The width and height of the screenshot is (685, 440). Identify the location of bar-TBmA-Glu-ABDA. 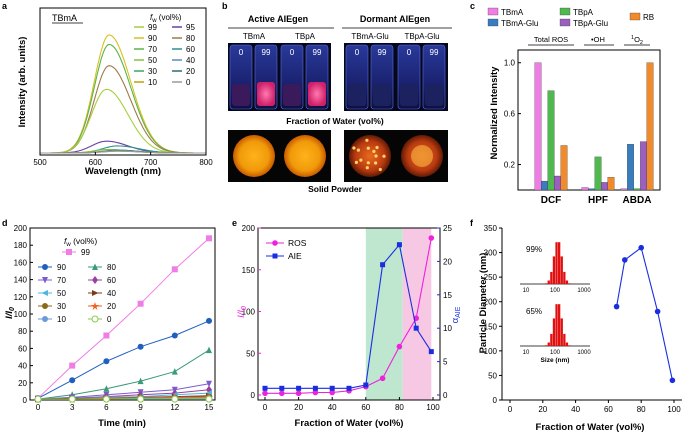
(630, 167).